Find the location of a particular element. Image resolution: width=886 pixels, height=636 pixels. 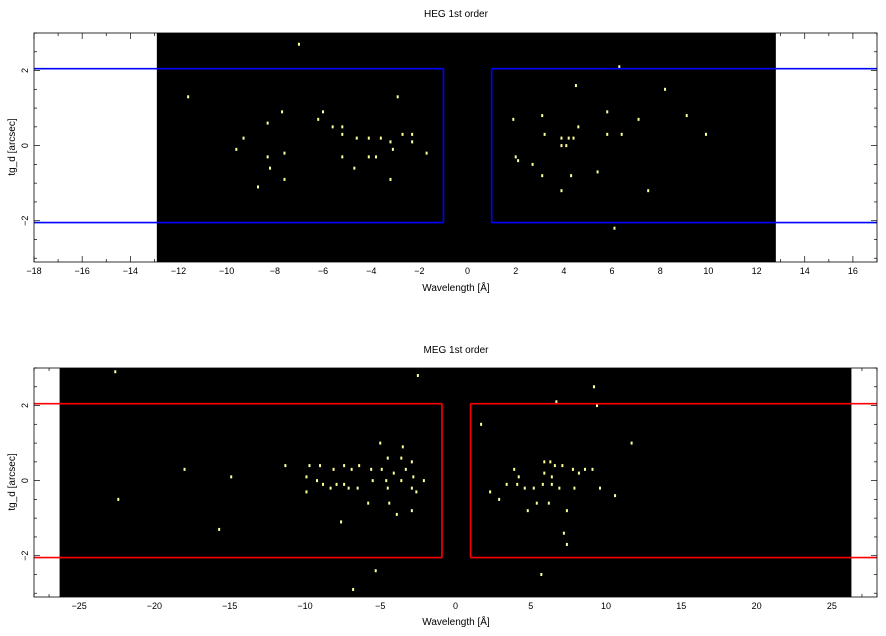

x-tick-label: −8 is located at coordinates (275, 271).